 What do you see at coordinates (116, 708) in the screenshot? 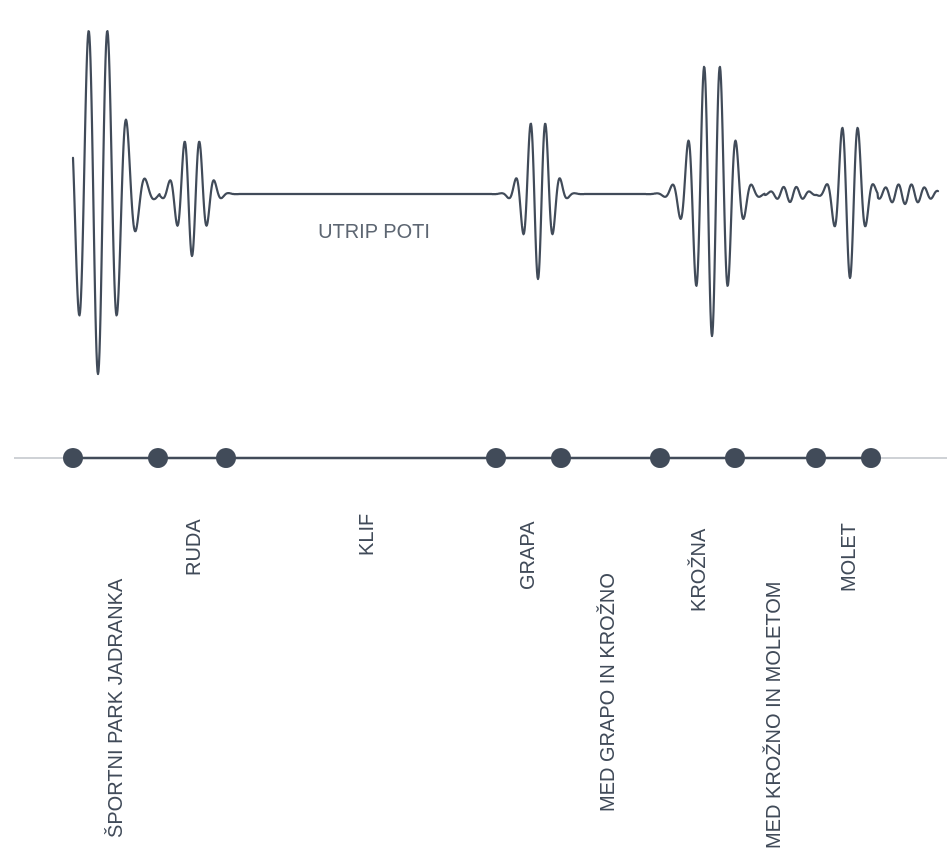
I see `stop-label-sportni-park-jadranka: ŠPORTNI PARK JADRANKA` at bounding box center [116, 708].